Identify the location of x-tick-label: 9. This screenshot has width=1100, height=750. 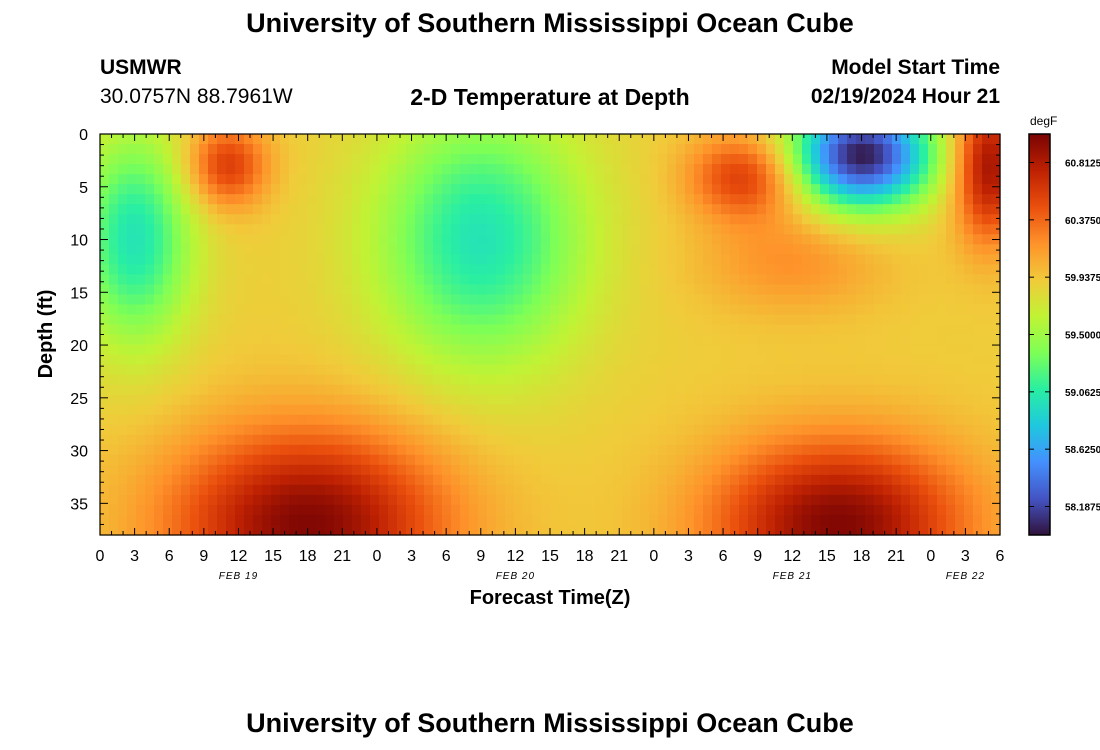
(480, 556).